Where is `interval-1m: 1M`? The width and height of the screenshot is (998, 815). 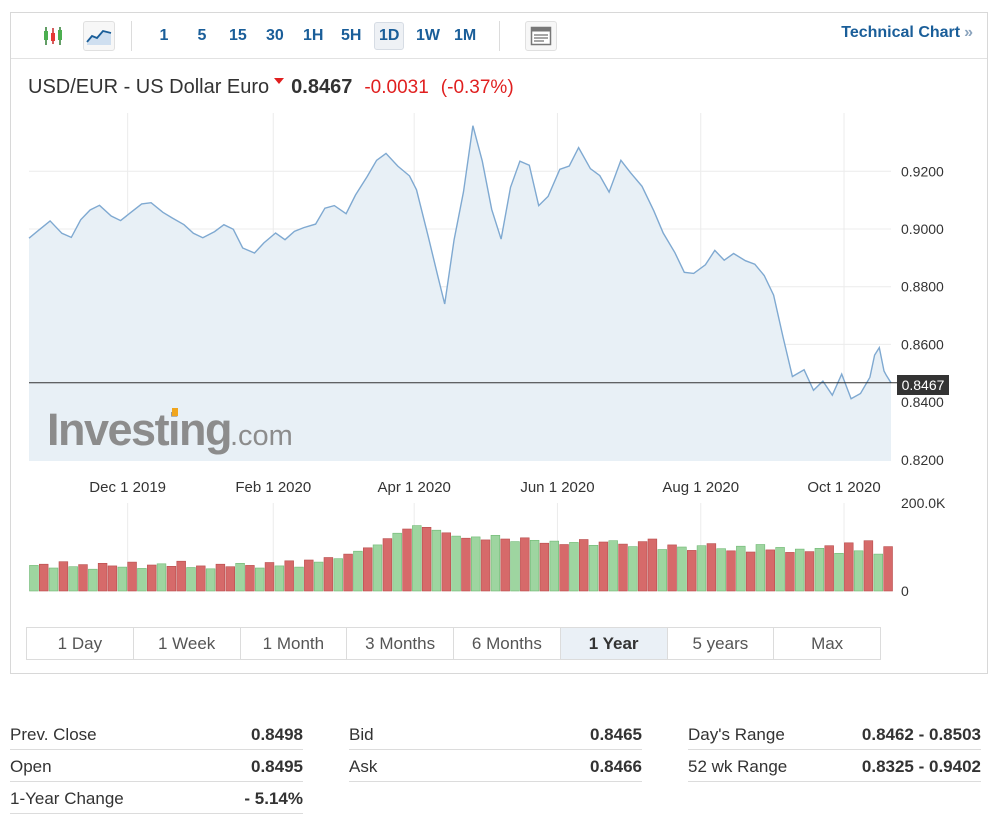 interval-1m: 1M is located at coordinates (465, 35).